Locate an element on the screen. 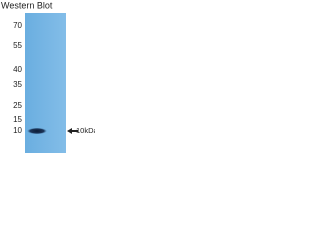  title: Western Blot is located at coordinates (27, 5).